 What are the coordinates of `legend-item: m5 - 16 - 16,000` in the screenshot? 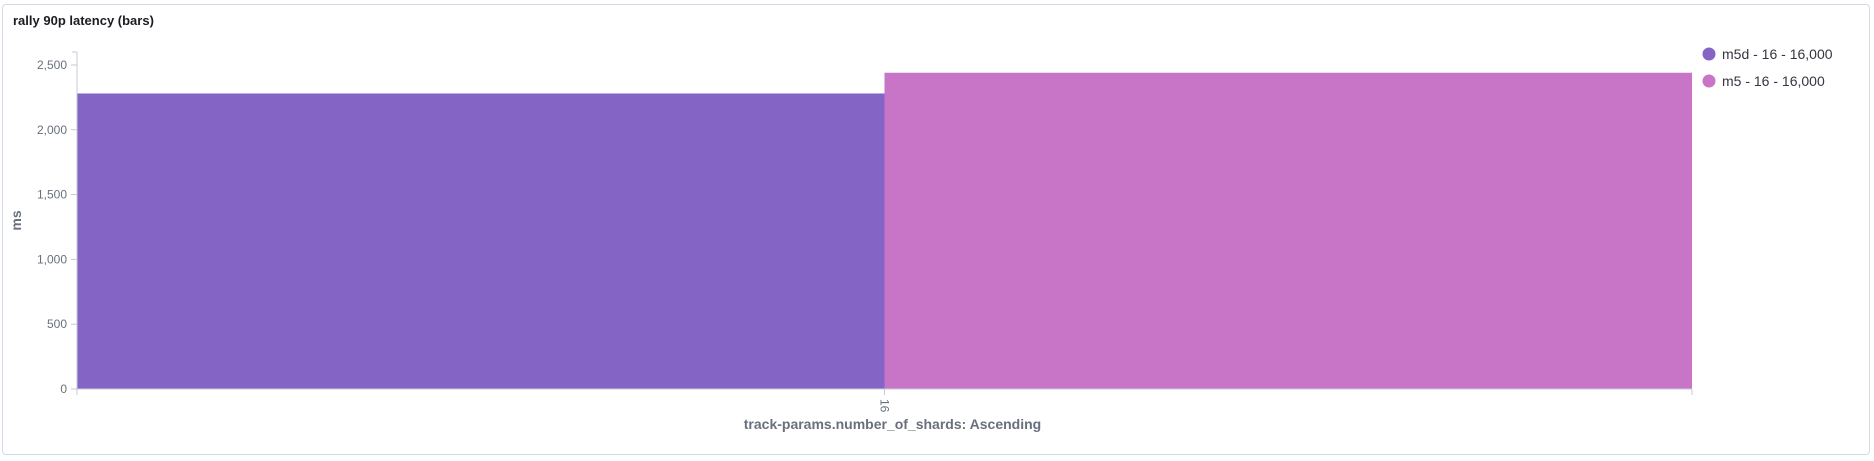 It's located at (1763, 81).